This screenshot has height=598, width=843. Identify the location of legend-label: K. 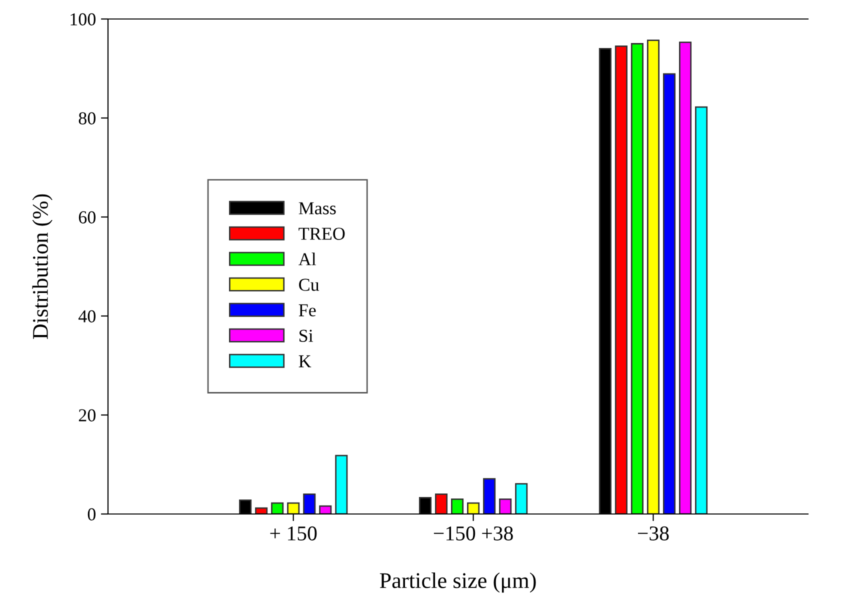
(305, 361).